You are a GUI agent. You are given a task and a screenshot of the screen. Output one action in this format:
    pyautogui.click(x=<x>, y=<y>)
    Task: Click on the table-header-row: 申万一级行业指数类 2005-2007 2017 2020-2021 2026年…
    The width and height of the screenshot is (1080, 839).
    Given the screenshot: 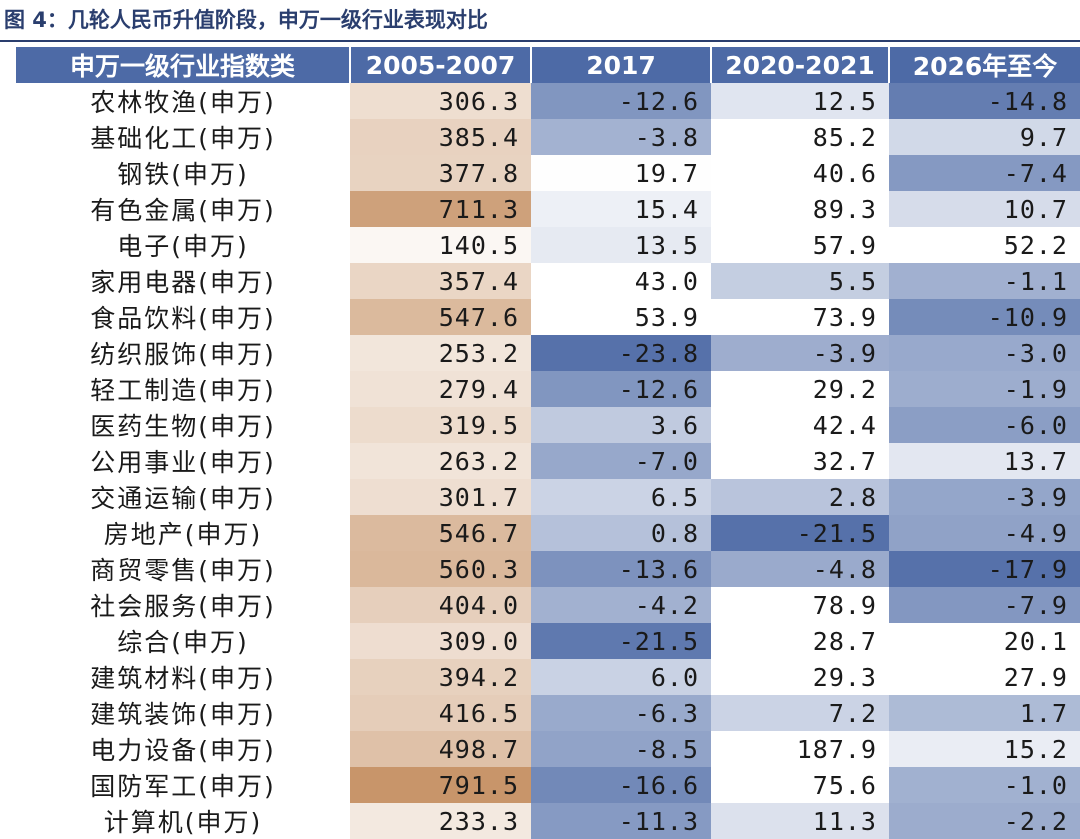 What is the action you would take?
    pyautogui.click(x=548, y=65)
    